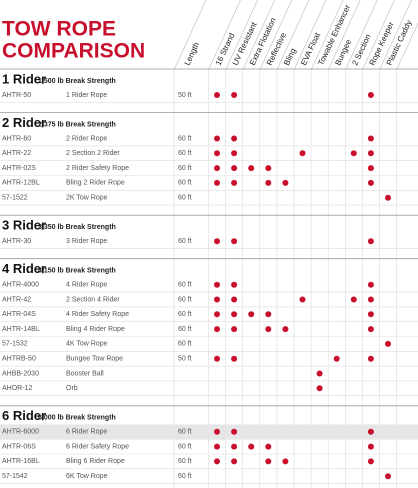 This screenshot has height=488, width=418. I want to click on row-highlight, so click(209, 432).